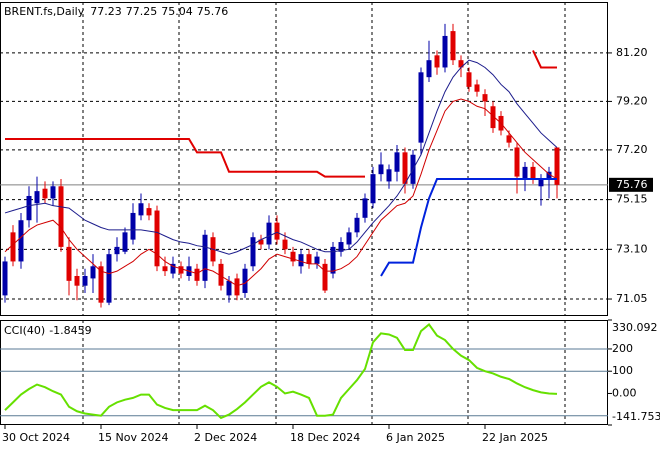  What do you see at coordinates (48, 330) in the screenshot?
I see `cci-header: CCI(40) -1.8459` at bounding box center [48, 330].